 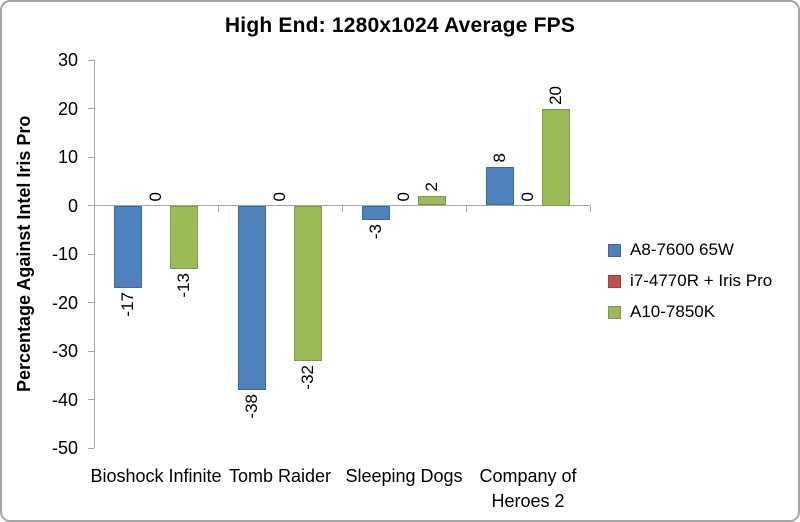 What do you see at coordinates (64, 254) in the screenshot?
I see `y-axis-tick-label: -10` at bounding box center [64, 254].